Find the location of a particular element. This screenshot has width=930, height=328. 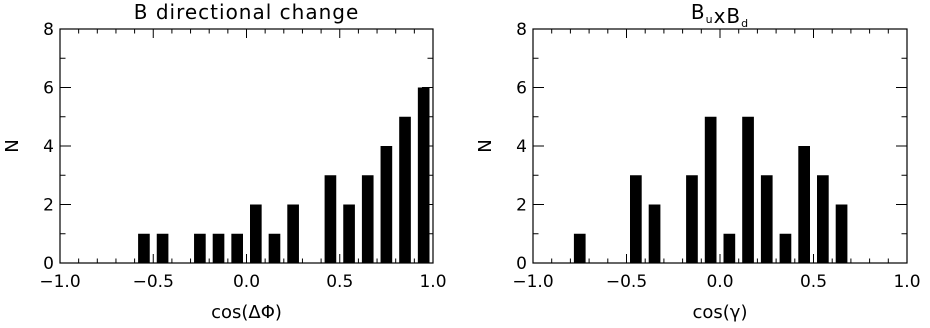

chart-title: B directional change is located at coordinates (247, 12).